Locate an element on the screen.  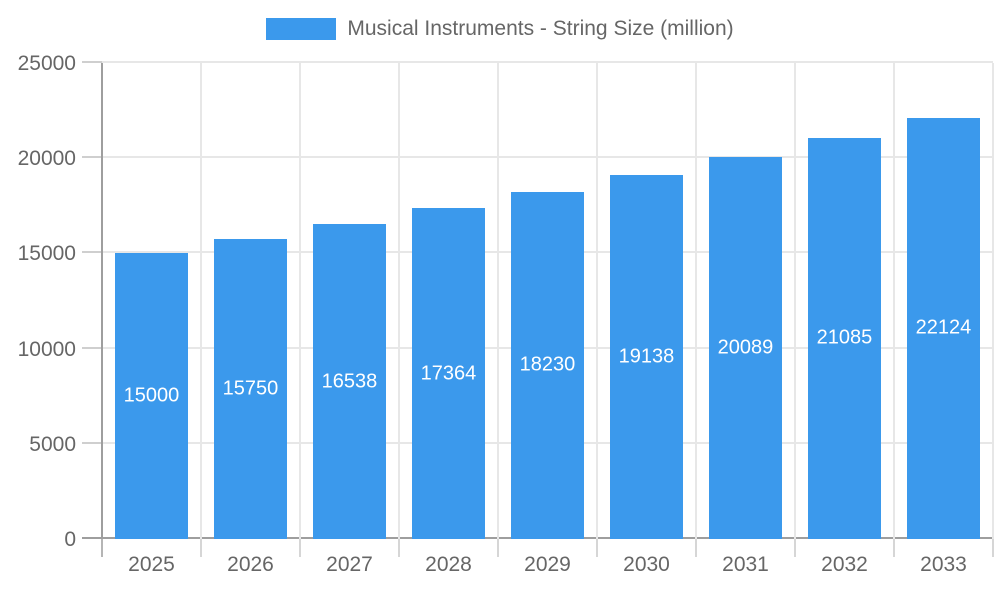
bar-2029: 18230 is located at coordinates (547, 365).